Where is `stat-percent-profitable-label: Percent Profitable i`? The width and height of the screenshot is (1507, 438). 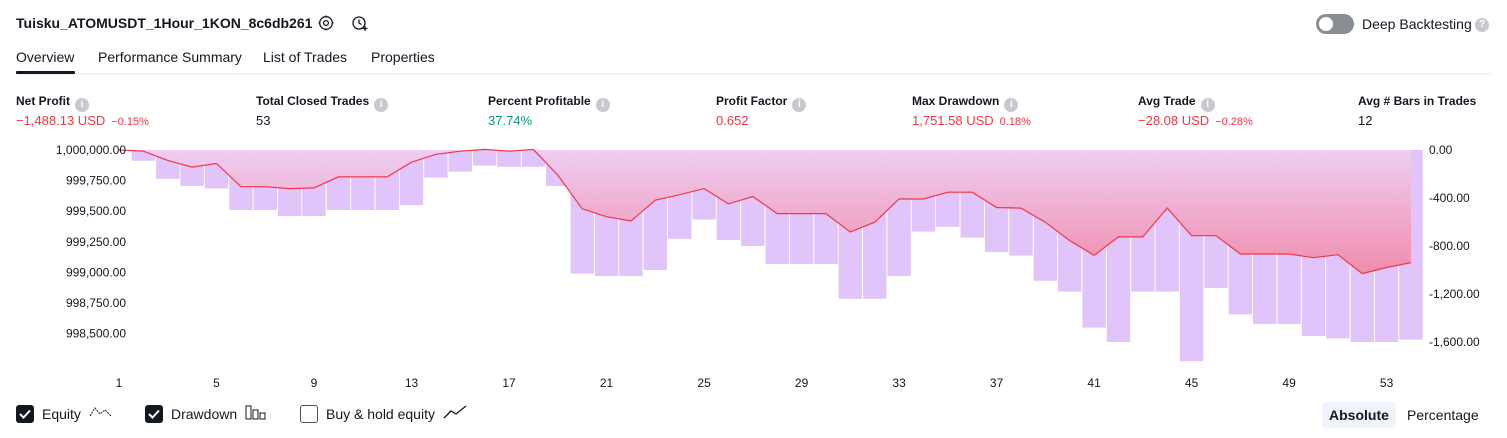
stat-percent-profitable-label: Percent Profitable i is located at coordinates (549, 103).